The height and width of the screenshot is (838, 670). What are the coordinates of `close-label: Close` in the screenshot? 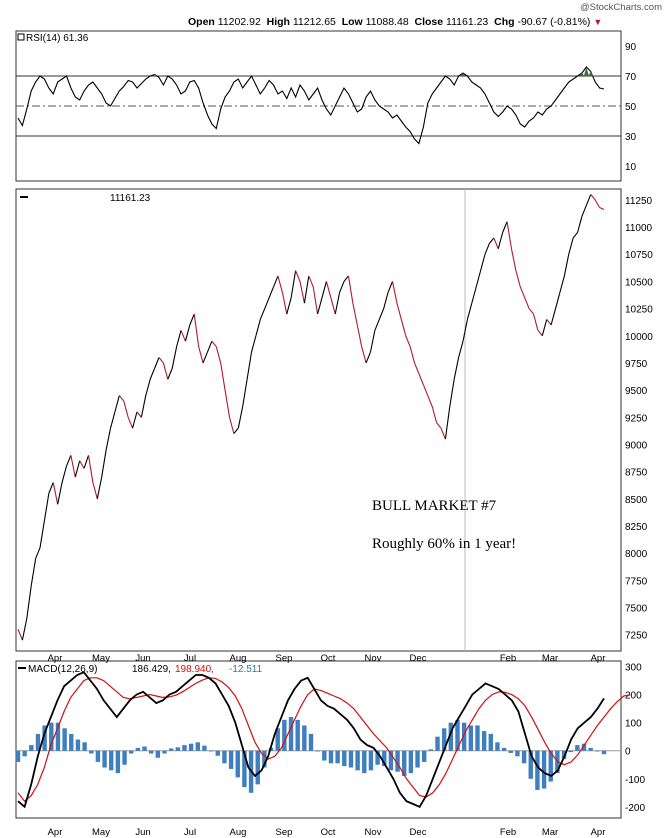 It's located at (429, 22).